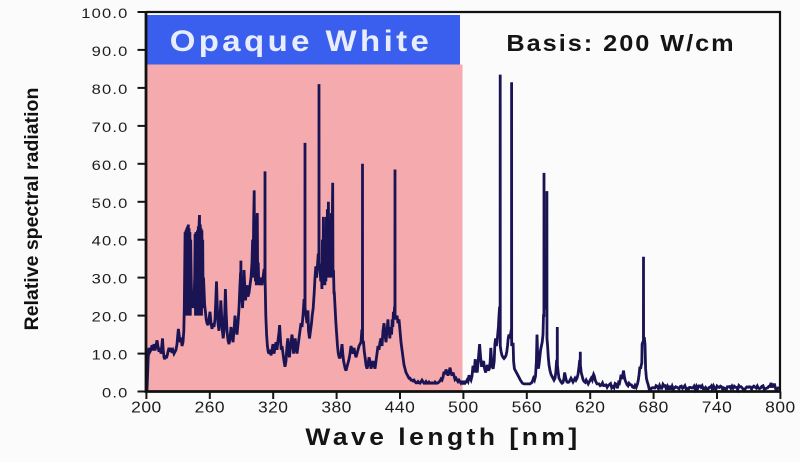 The height and width of the screenshot is (462, 800). Describe the element at coordinates (32, 209) in the screenshot. I see `svg-text: Relative spectral radiation` at that location.